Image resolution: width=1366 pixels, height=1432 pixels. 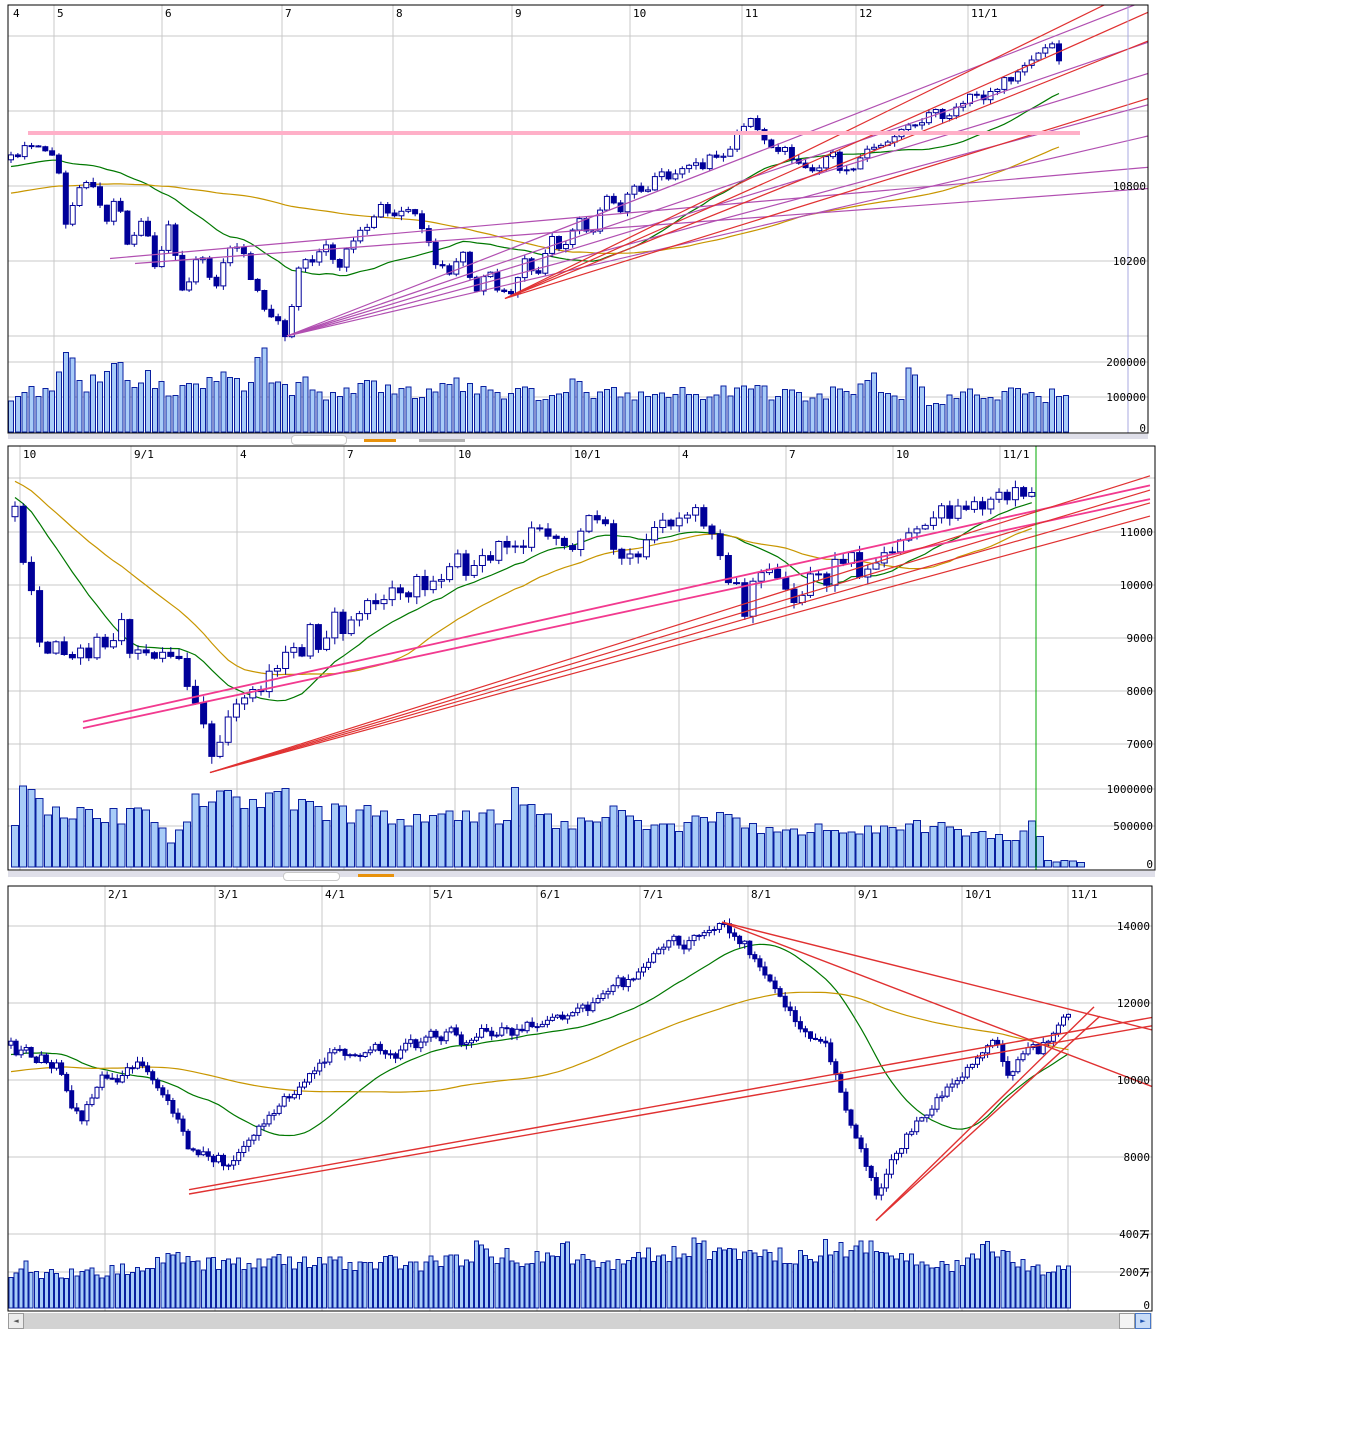 What do you see at coordinates (1133, 926) in the screenshot?
I see `svg-text: 14000` at bounding box center [1133, 926].